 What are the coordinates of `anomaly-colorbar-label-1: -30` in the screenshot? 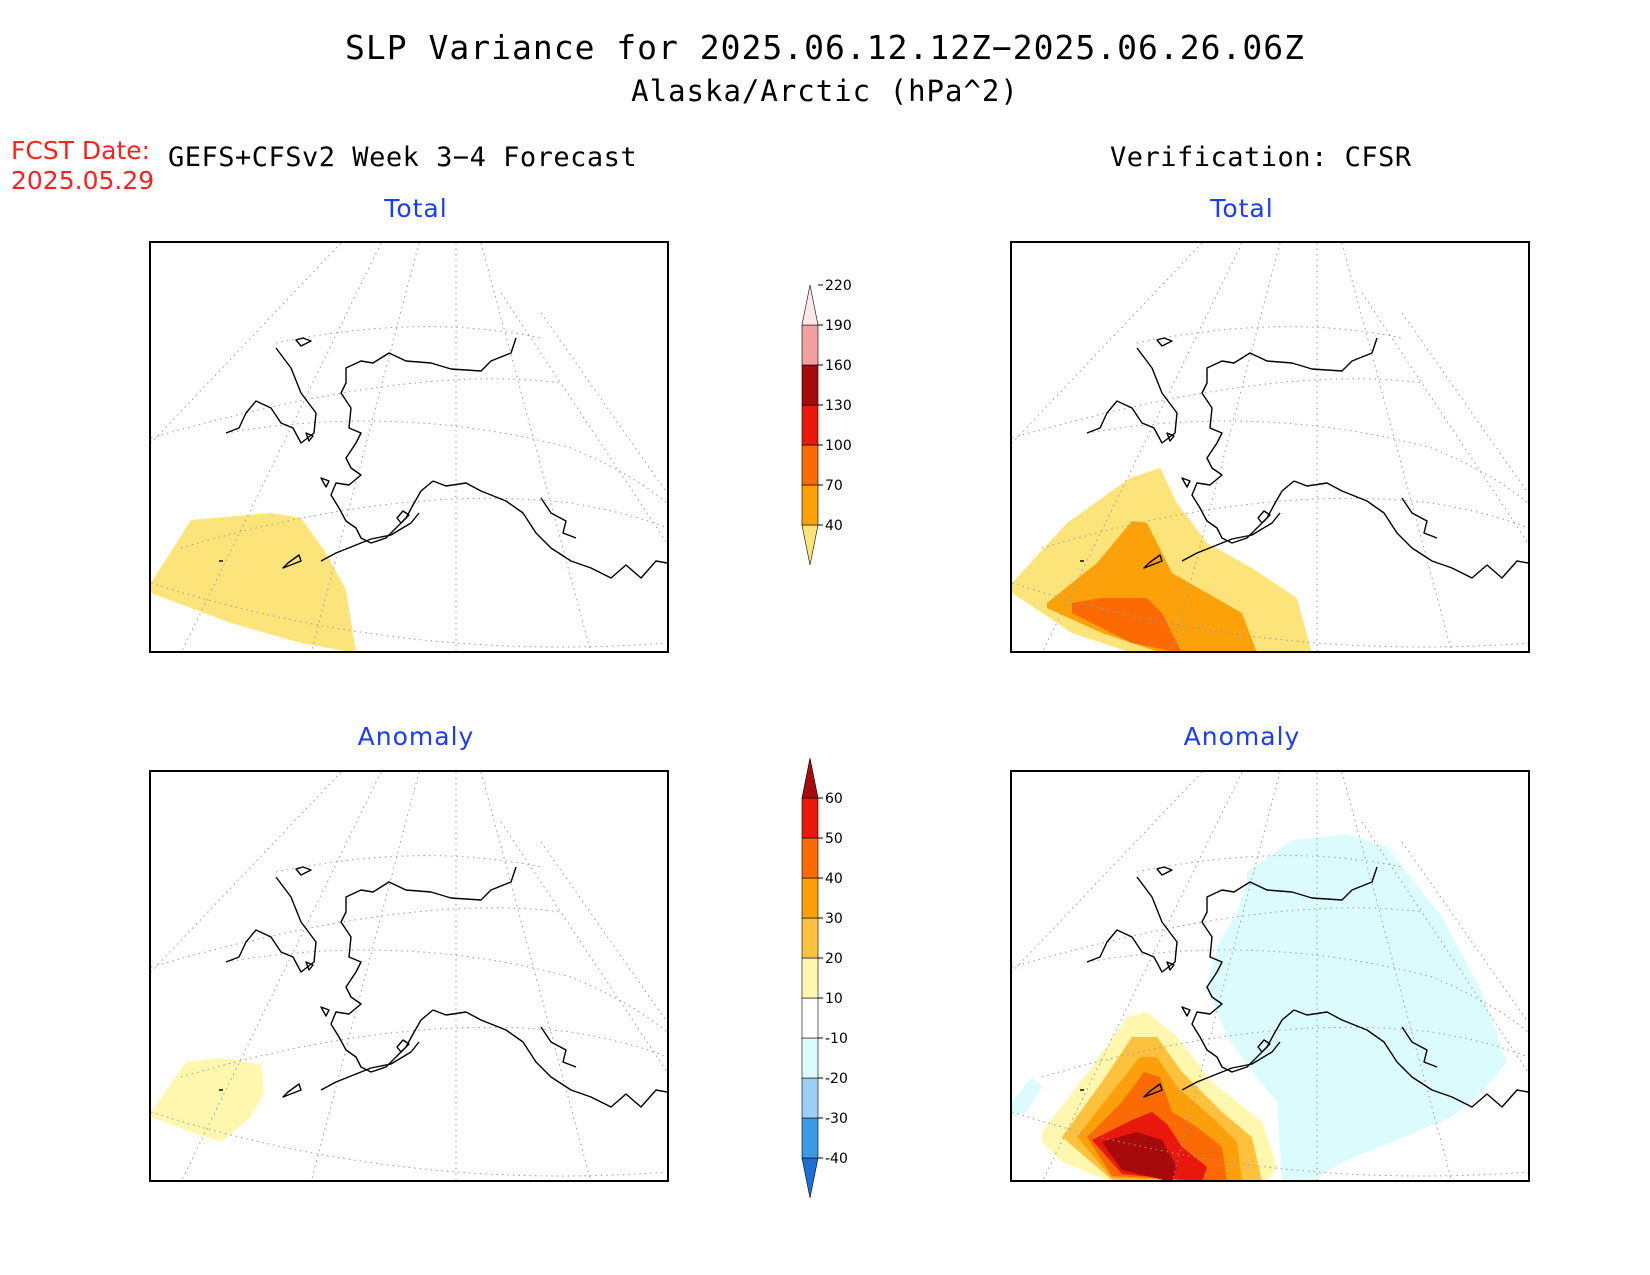 It's located at (836, 1119).